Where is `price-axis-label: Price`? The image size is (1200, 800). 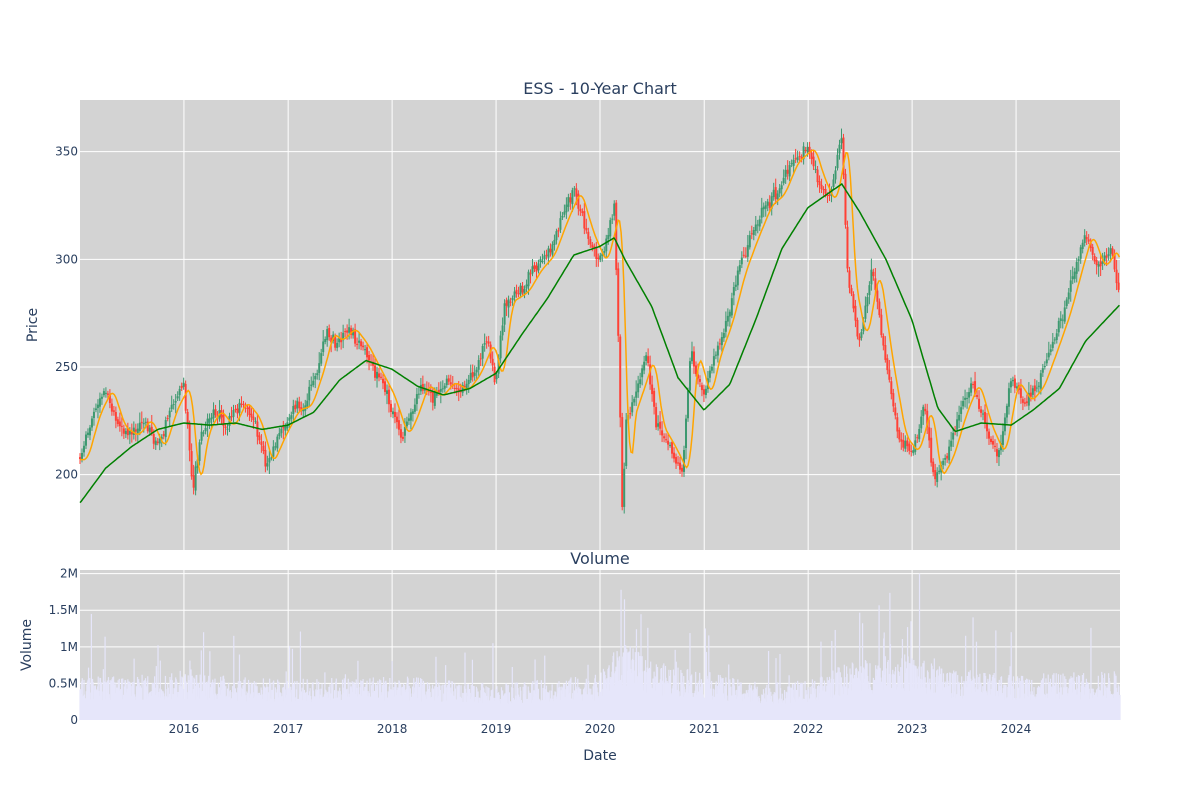 price-axis-label: Price is located at coordinates (33, 325).